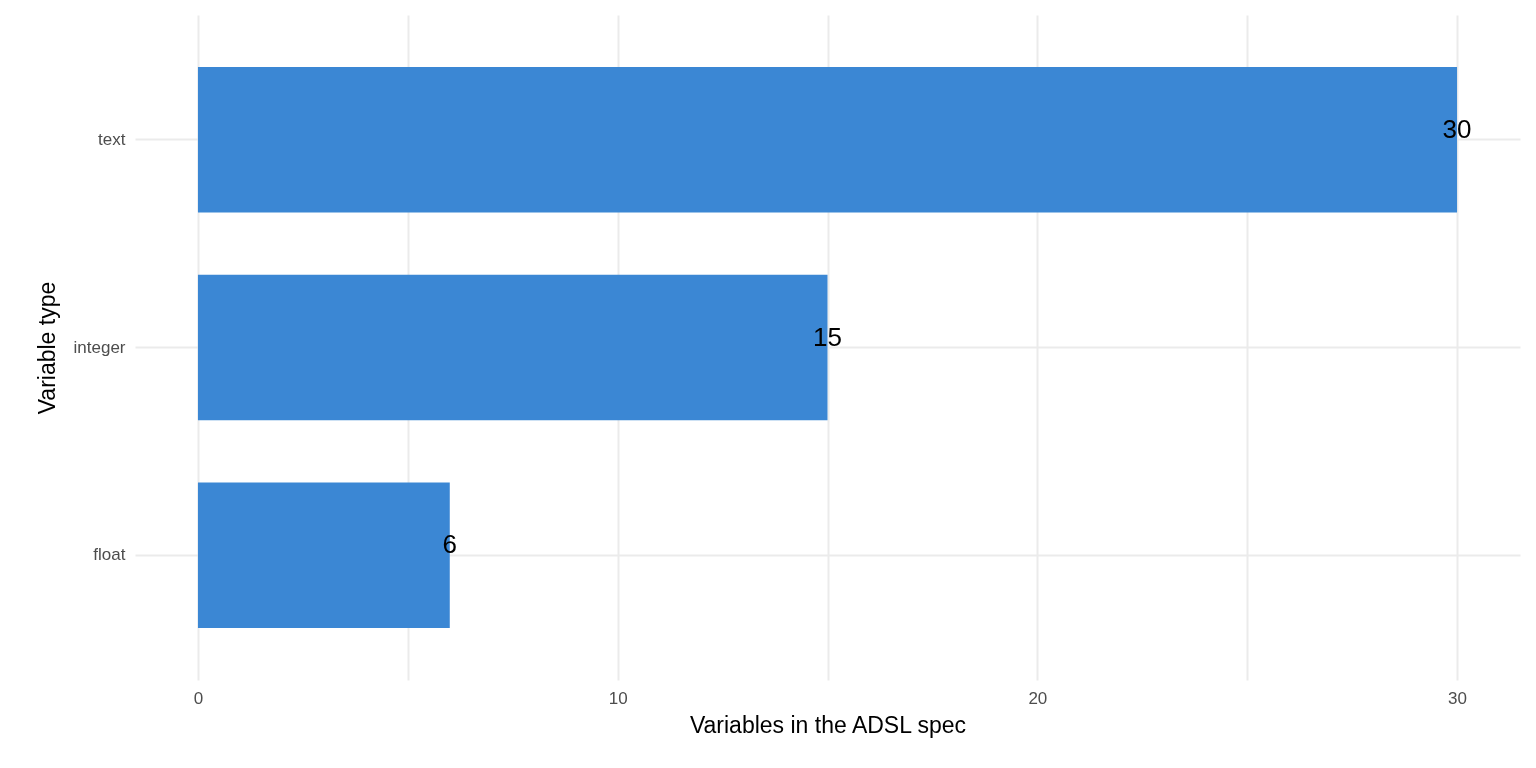 Image resolution: width=1536 pixels, height=768 pixels. What do you see at coordinates (1038, 698) in the screenshot?
I see `x-tick-label: 20` at bounding box center [1038, 698].